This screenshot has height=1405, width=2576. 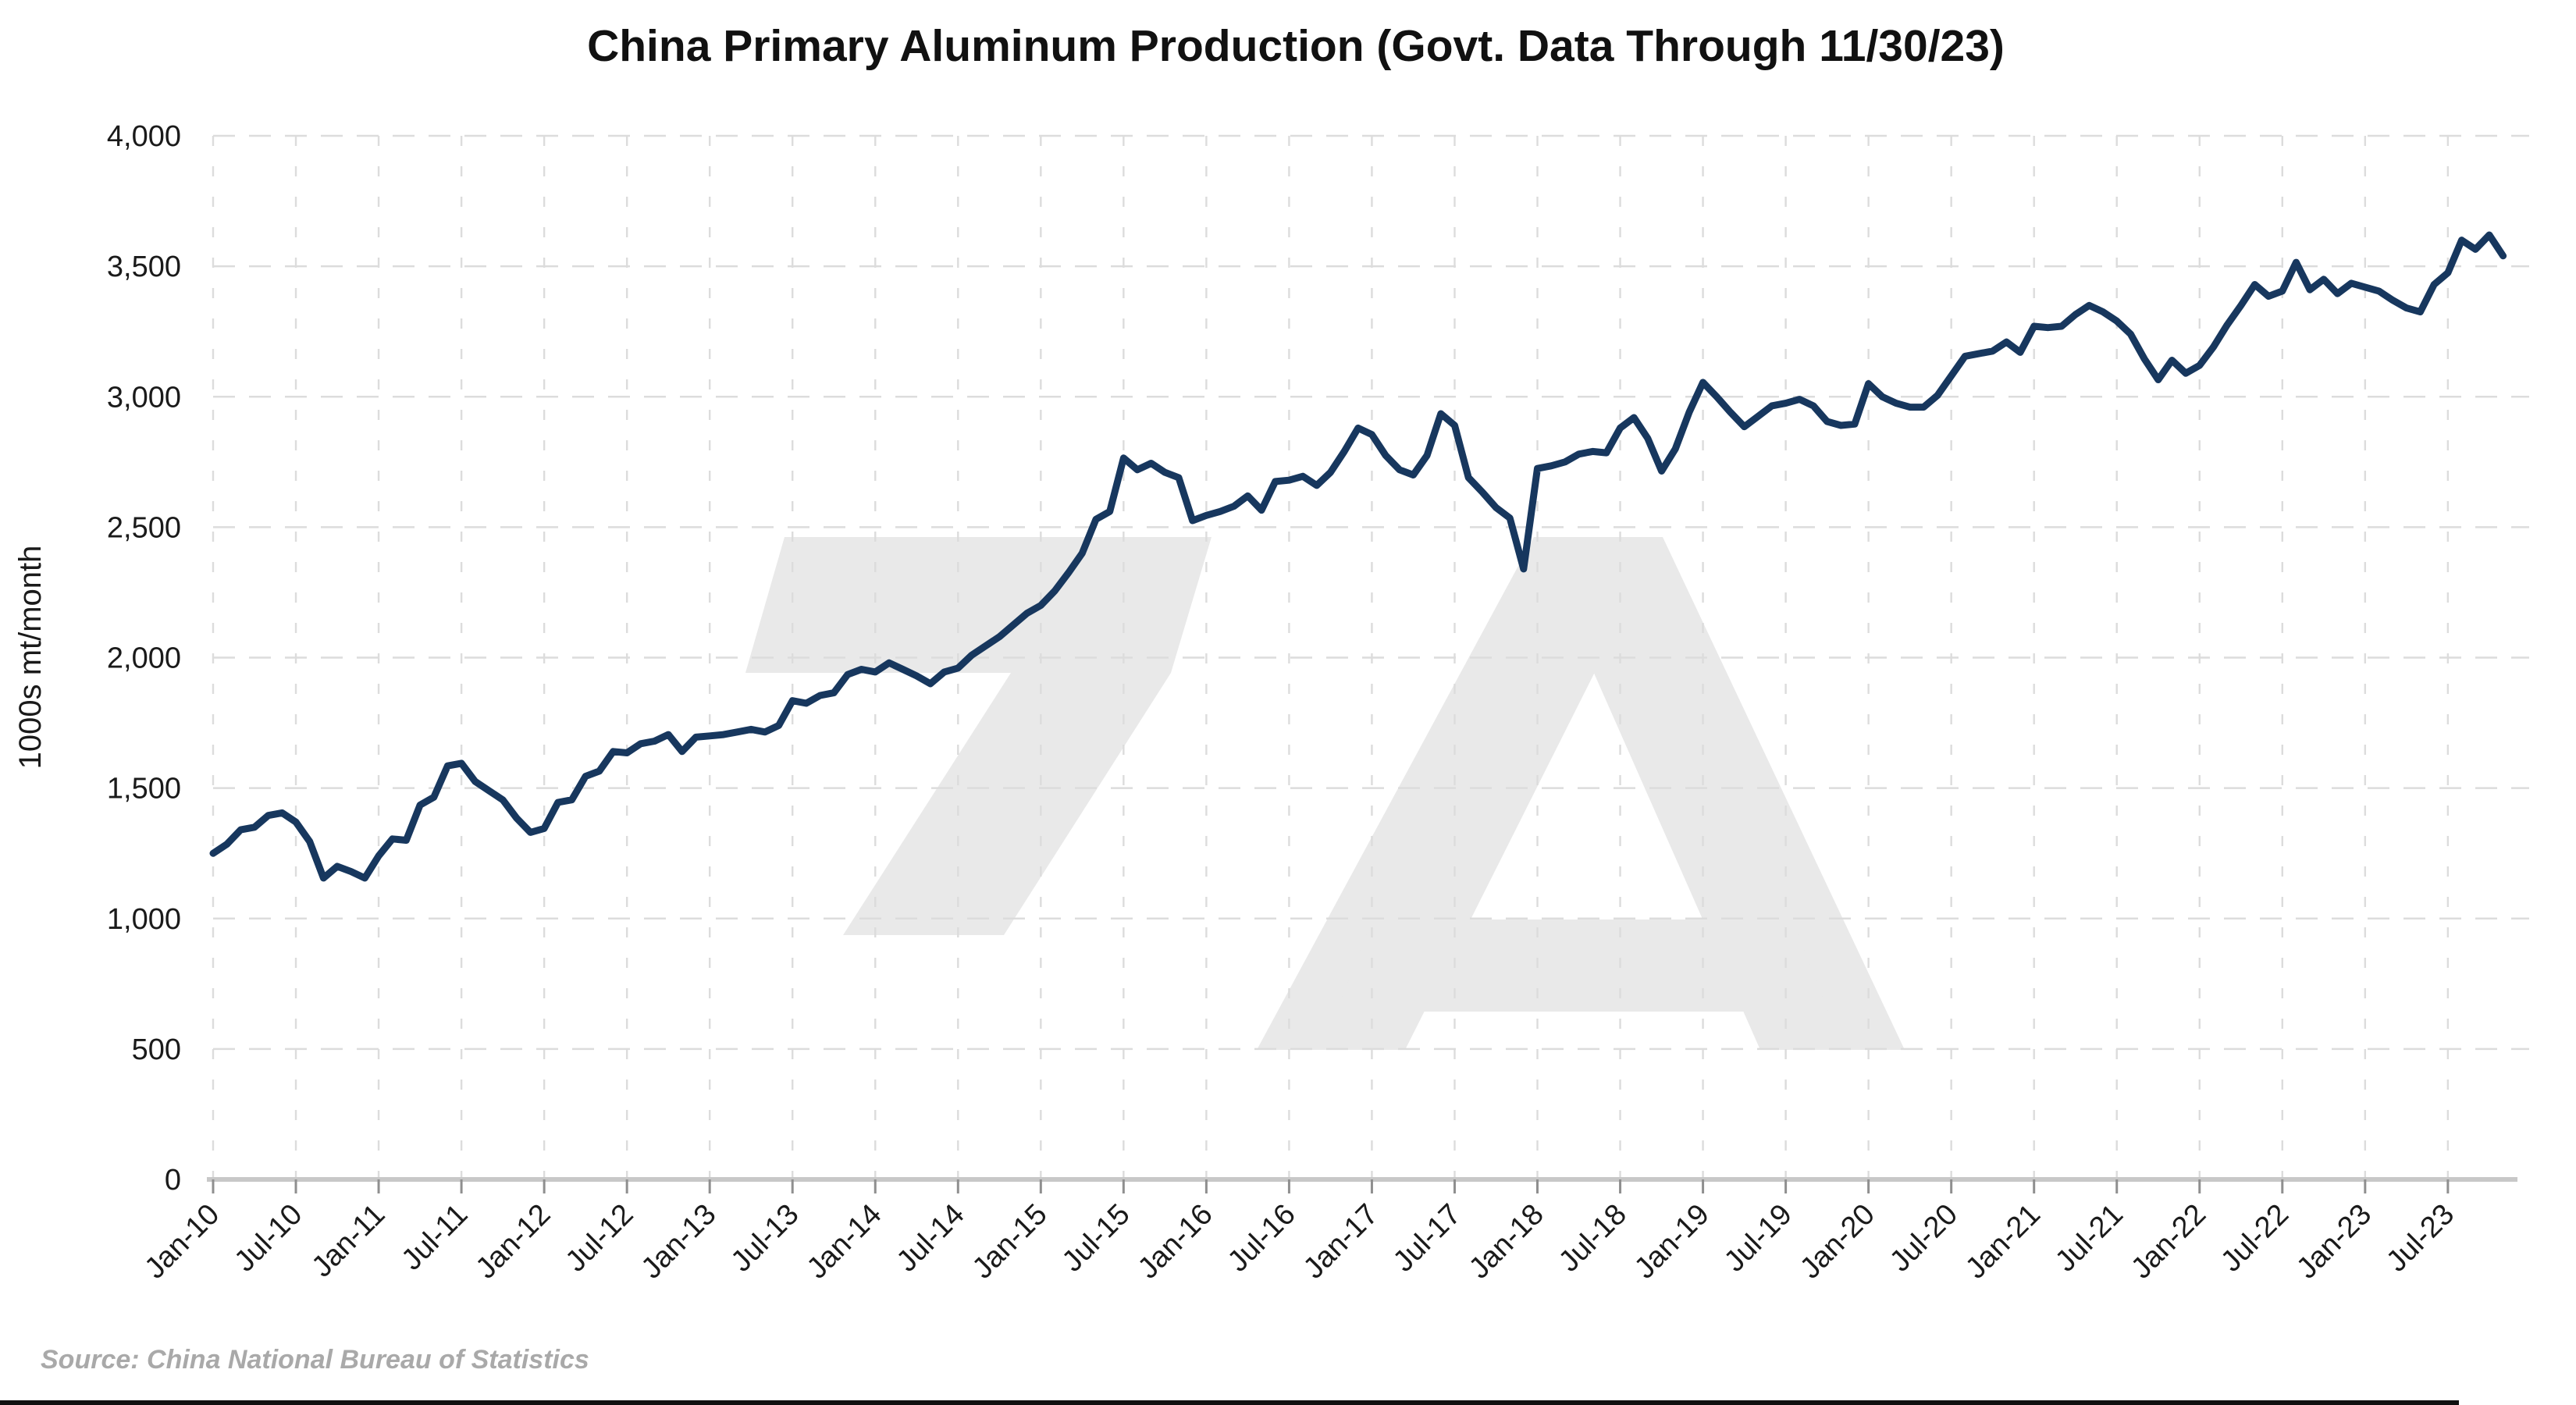 I want to click on x-tick-label-Jan-16: Jan-16, so click(x=1175, y=1242).